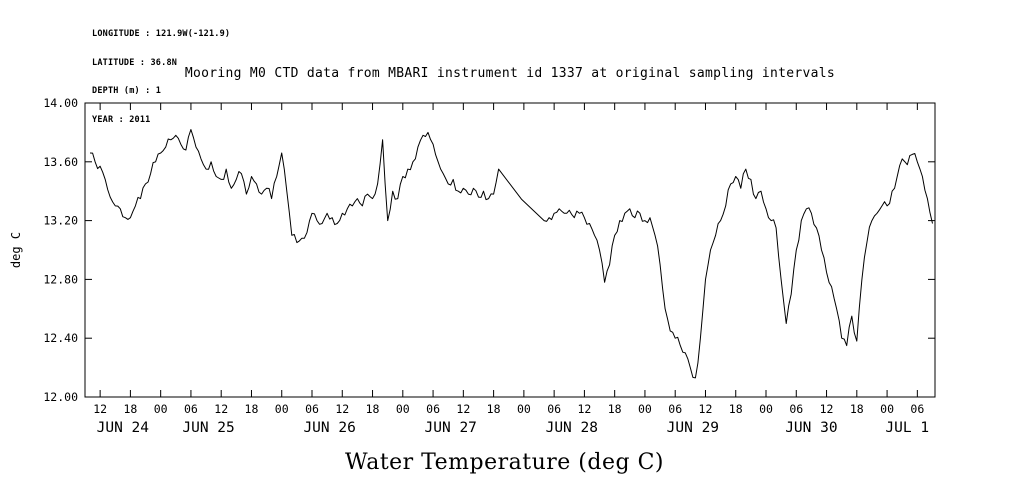  What do you see at coordinates (60, 221) in the screenshot?
I see `y-tick-label: 13.20` at bounding box center [60, 221].